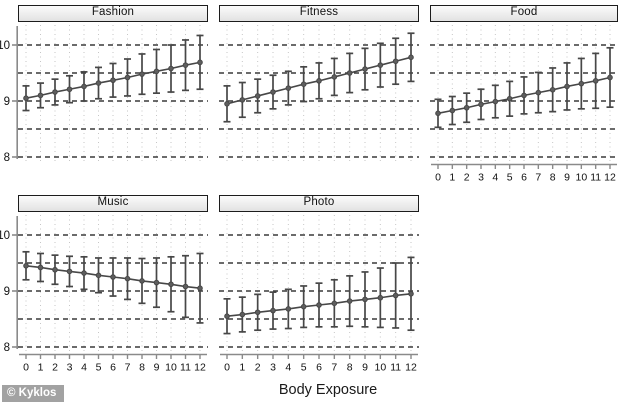 The height and width of the screenshot is (405, 620). I want to click on fashion-plot: 10 9 8, so click(104, 94).